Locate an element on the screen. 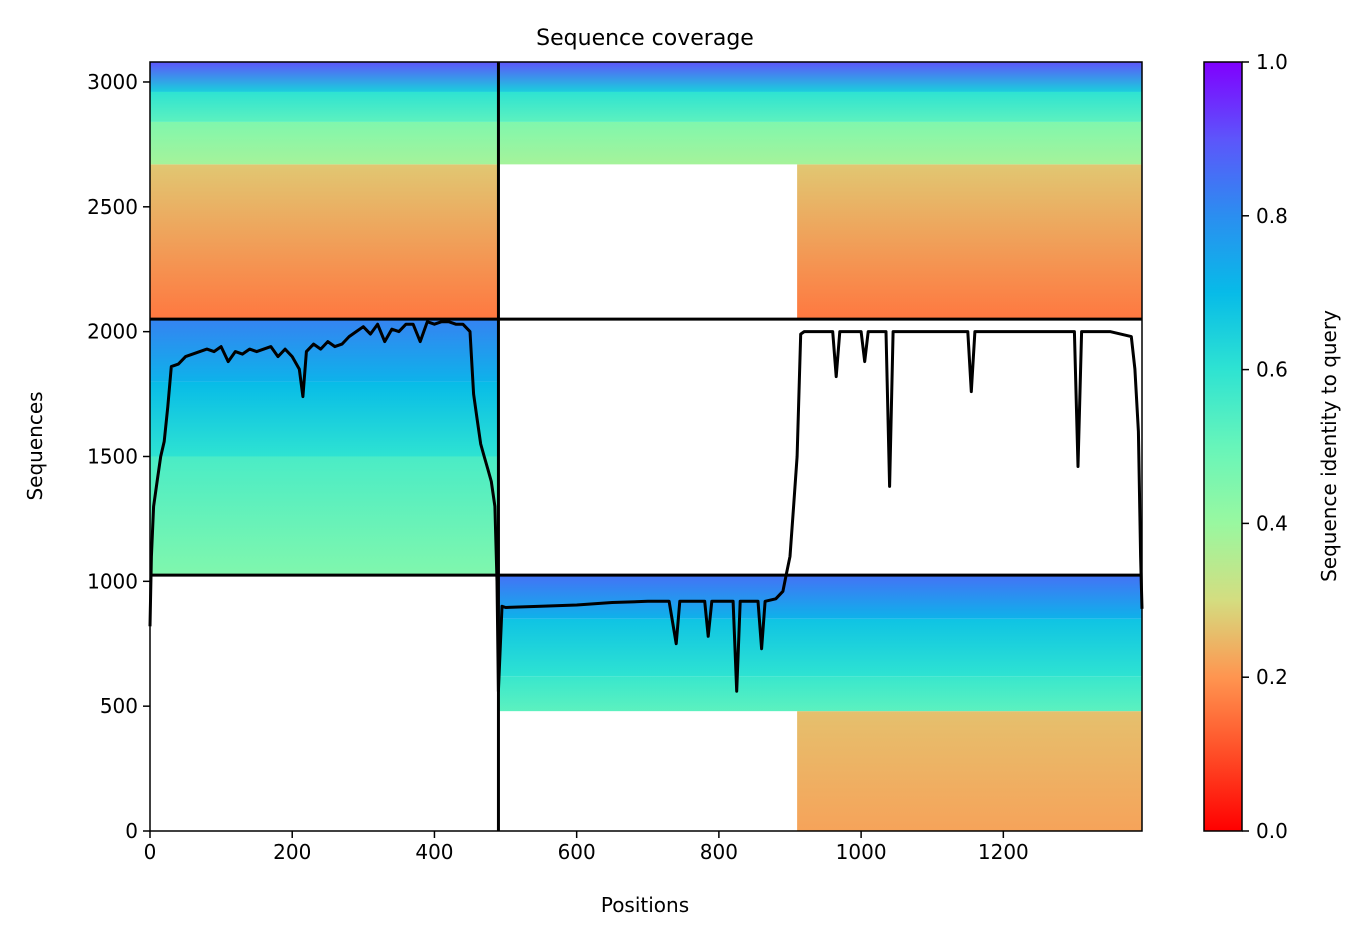  x-tick-label: 200 is located at coordinates (292, 852).